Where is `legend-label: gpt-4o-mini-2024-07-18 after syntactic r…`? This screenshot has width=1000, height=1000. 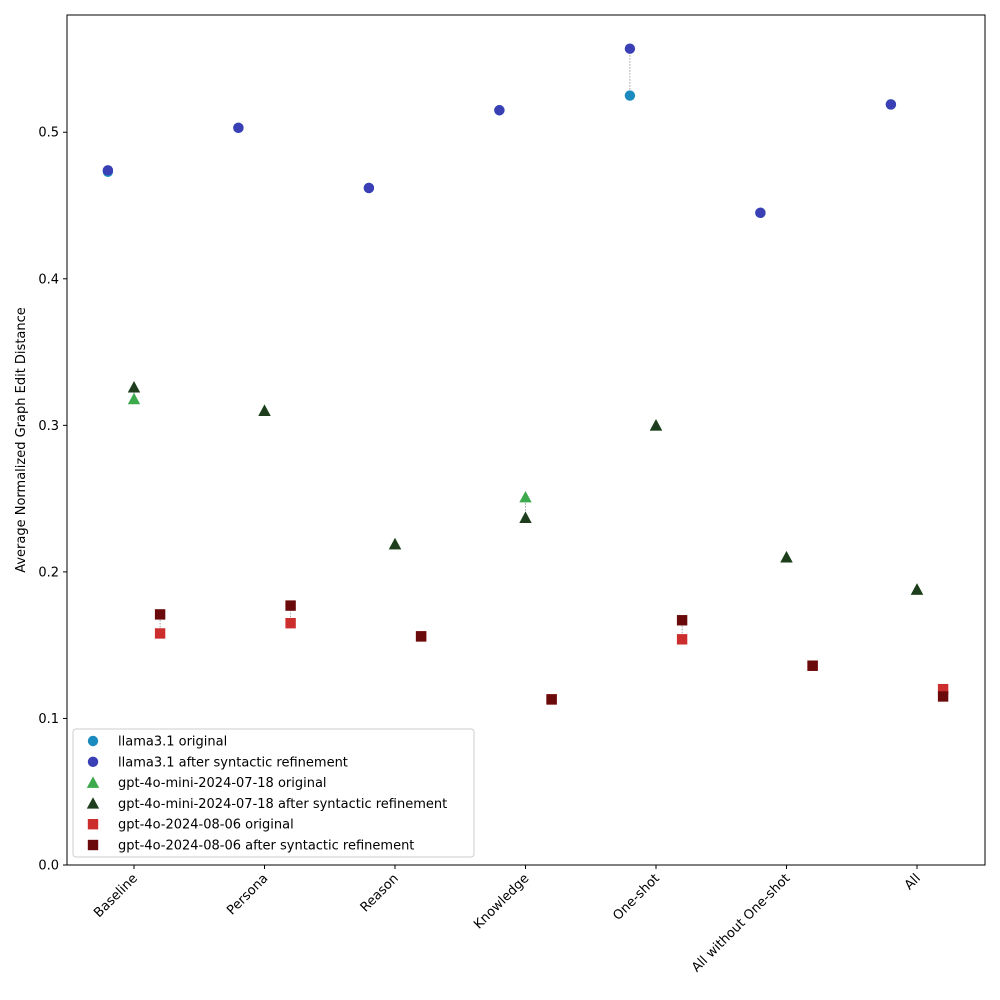
legend-label: gpt-4o-mini-2024-07-18 after syntactic r… is located at coordinates (282, 804).